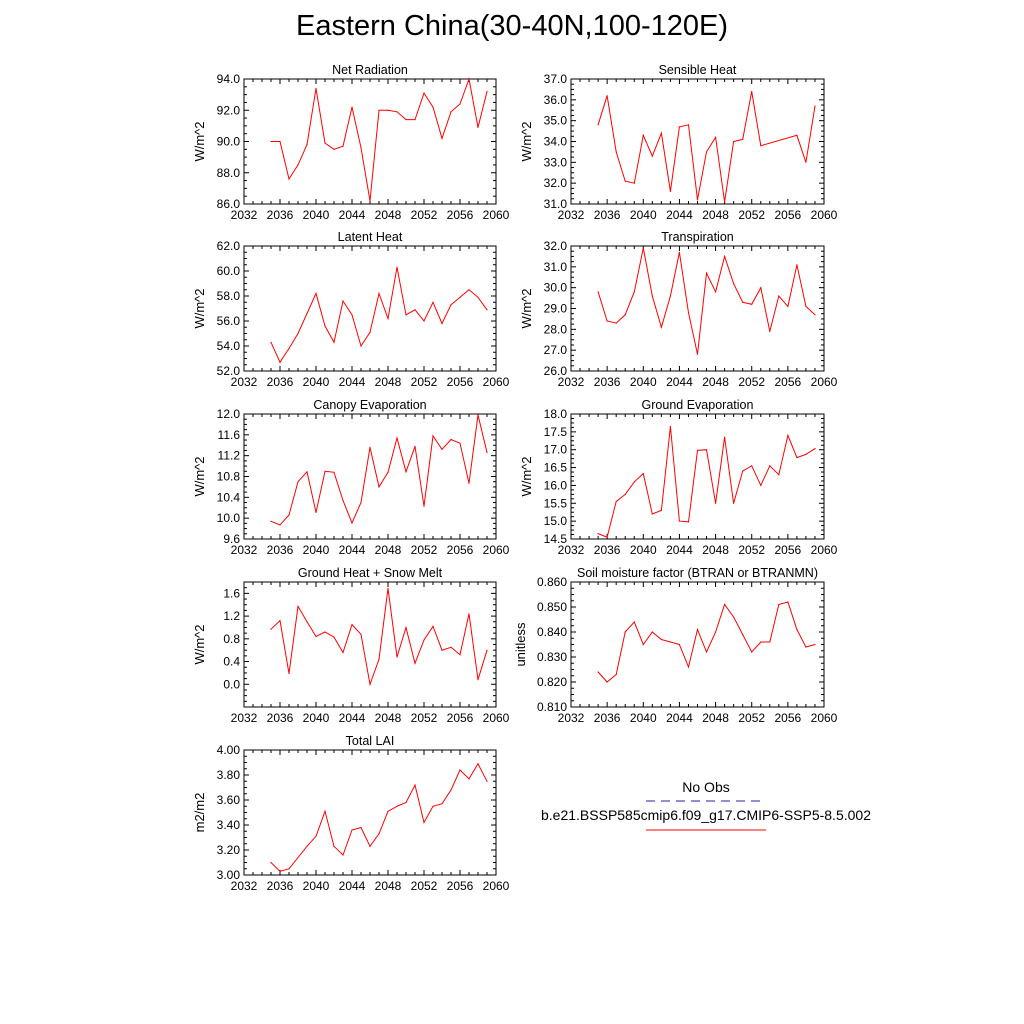 The image size is (1024, 1024). What do you see at coordinates (552, 707) in the screenshot?
I see `y-tick-label: 0.810` at bounding box center [552, 707].